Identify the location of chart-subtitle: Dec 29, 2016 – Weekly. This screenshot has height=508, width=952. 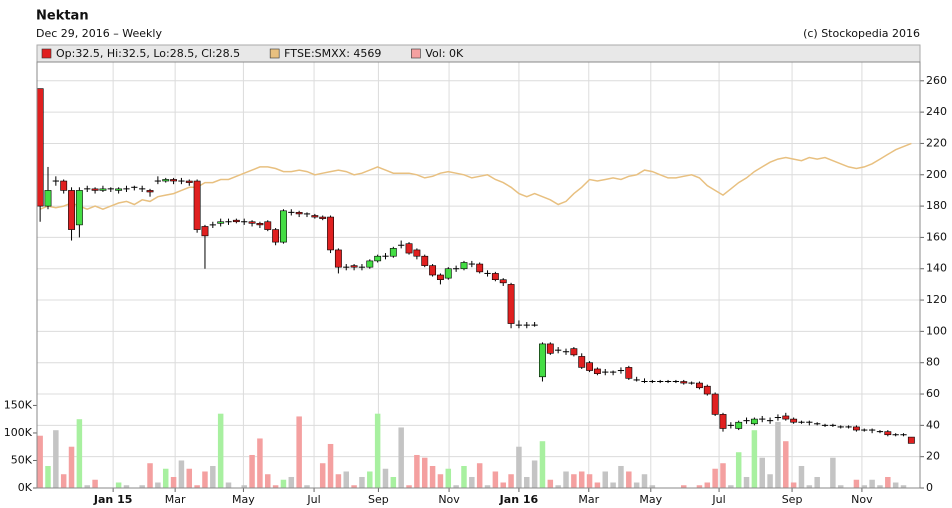
(99, 33).